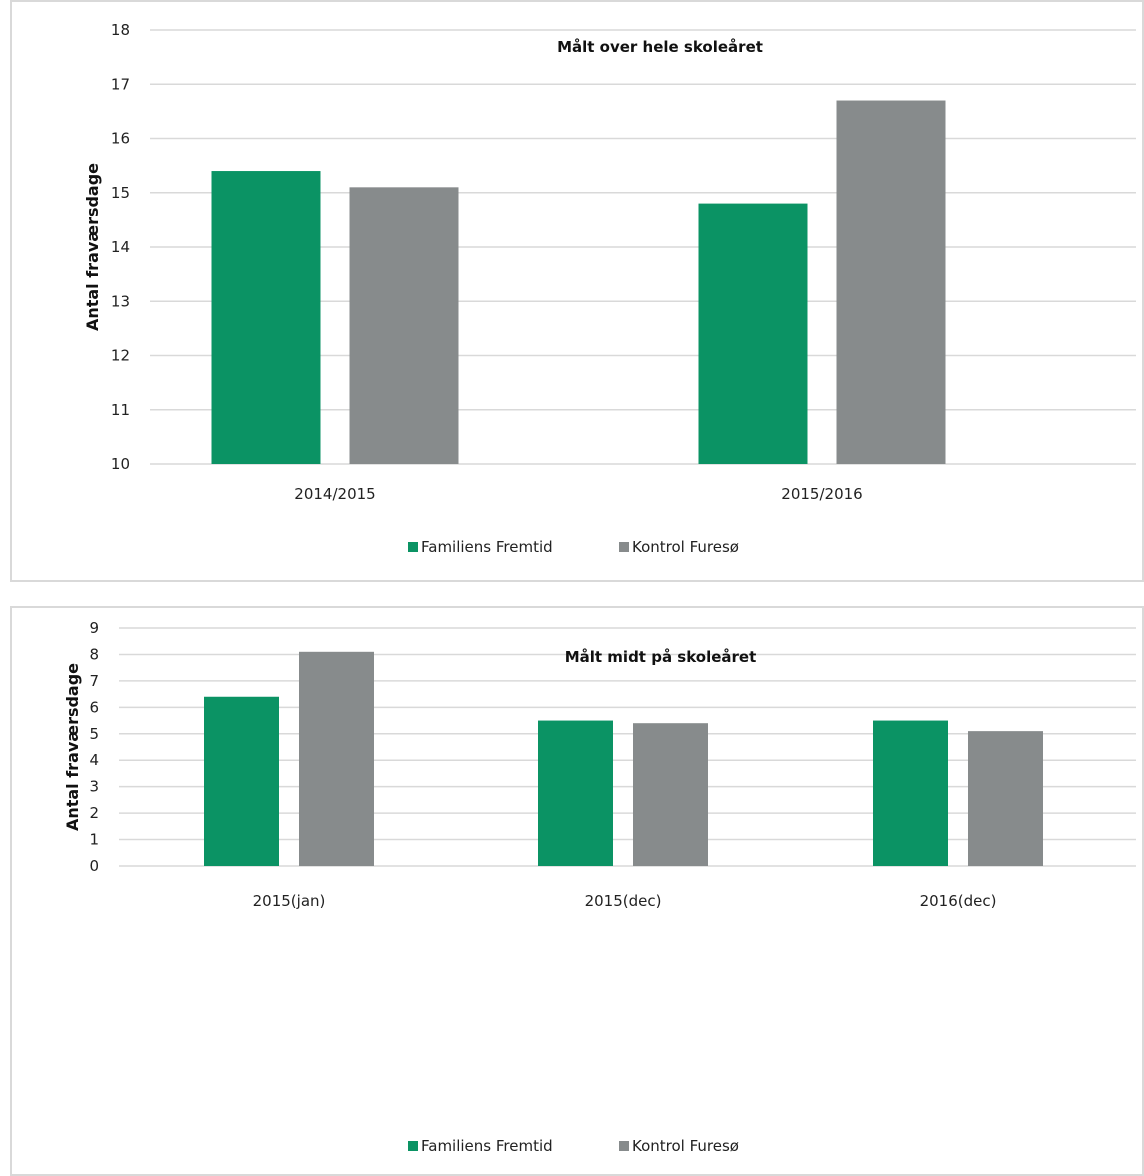 The width and height of the screenshot is (1144, 1176). Describe the element at coordinates (94, 707) in the screenshot. I see `chart2-y-tick-label: 6` at that location.